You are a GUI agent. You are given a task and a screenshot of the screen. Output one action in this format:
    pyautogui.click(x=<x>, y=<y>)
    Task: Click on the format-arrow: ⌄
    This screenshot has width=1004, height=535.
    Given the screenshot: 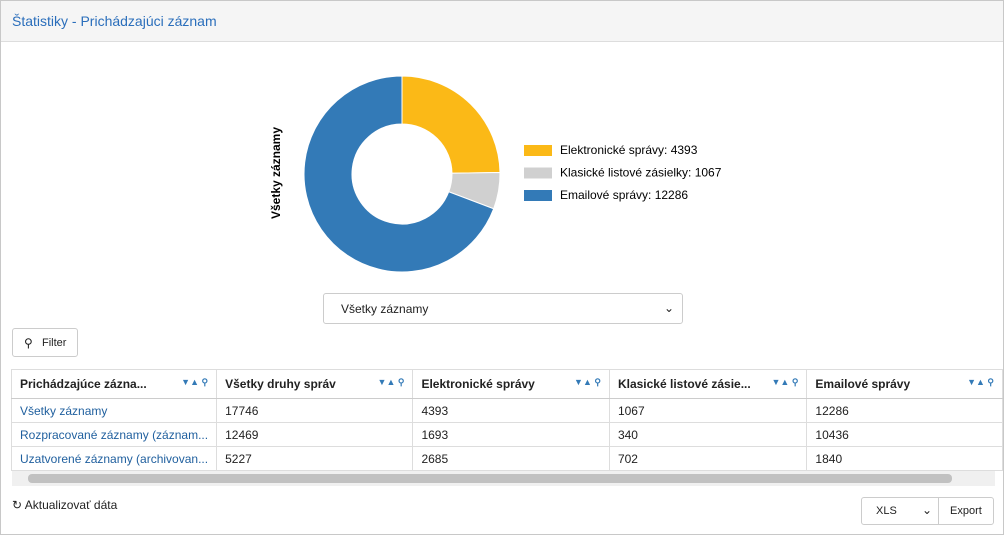 What is the action you would take?
    pyautogui.click(x=926, y=510)
    